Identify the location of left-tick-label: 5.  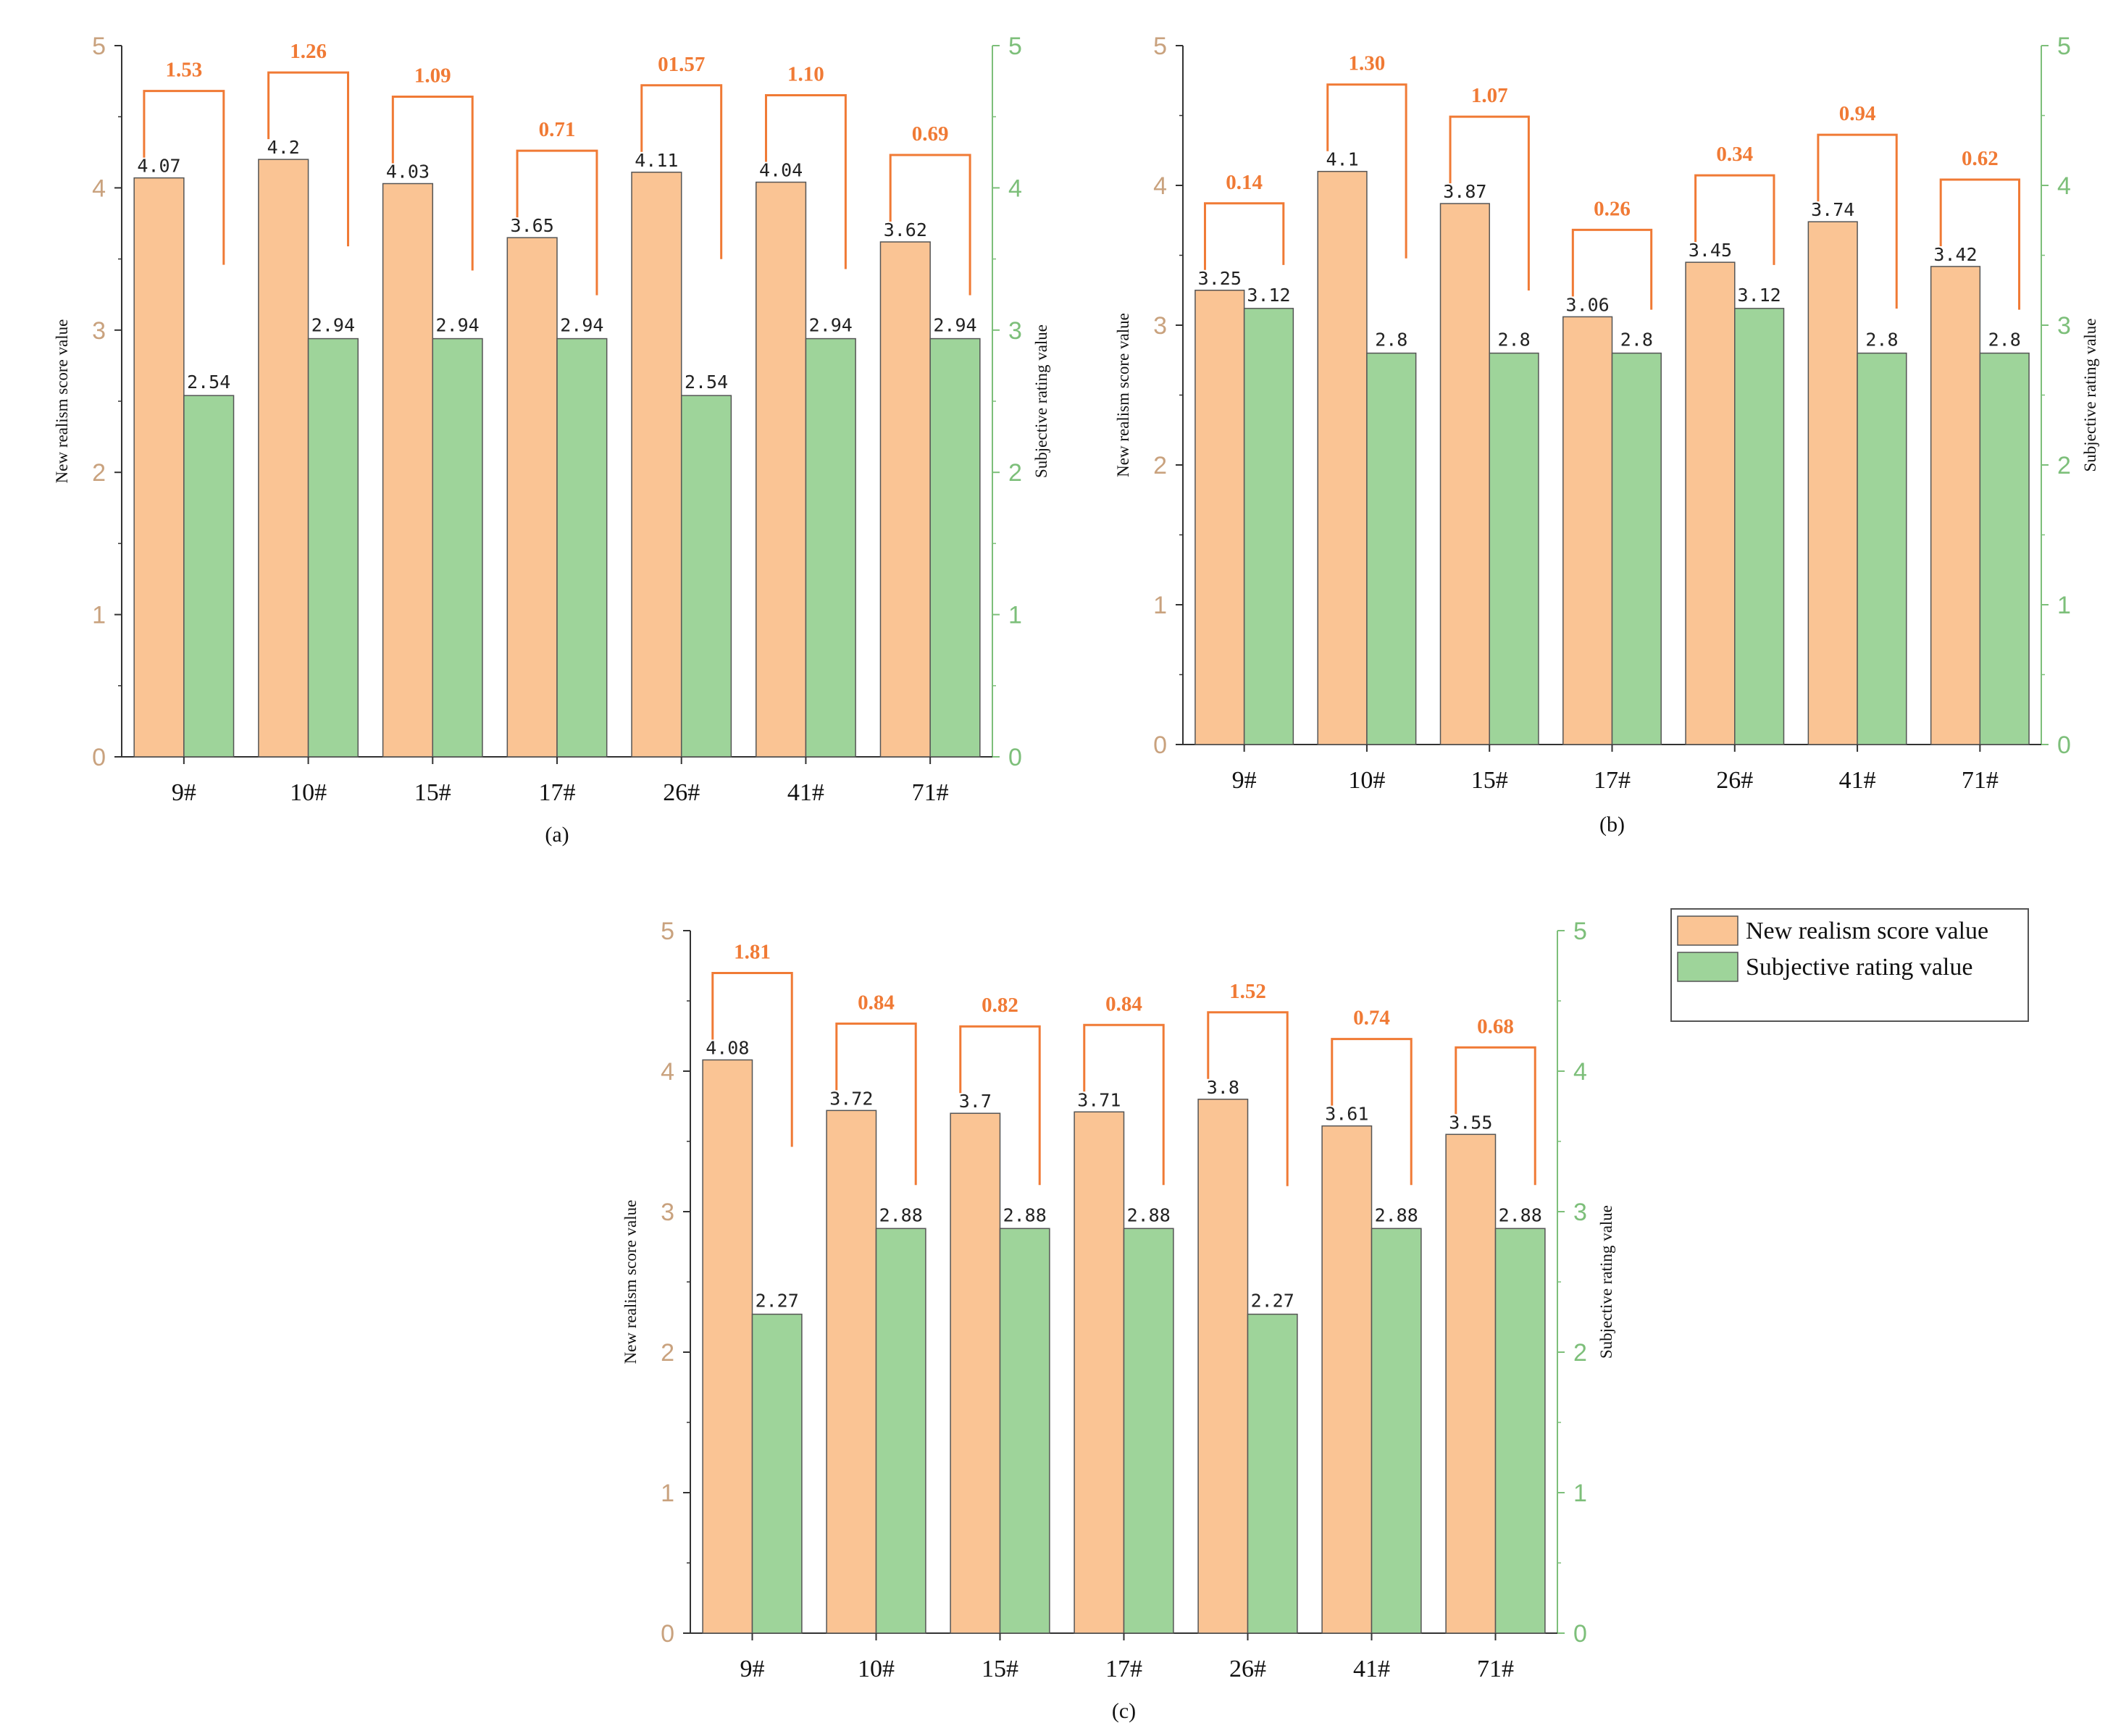
(667, 931).